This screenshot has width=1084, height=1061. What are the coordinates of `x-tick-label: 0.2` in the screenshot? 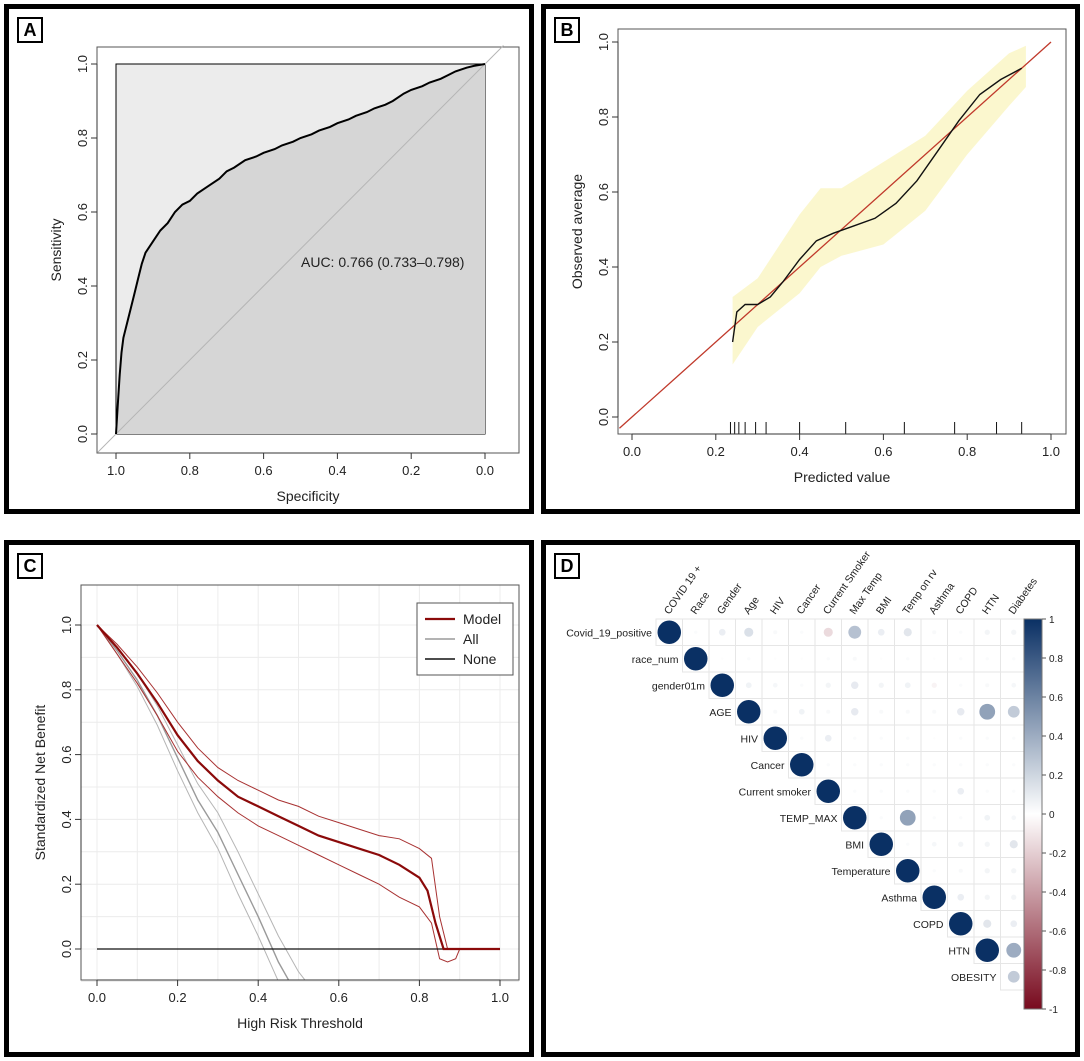 It's located at (716, 451).